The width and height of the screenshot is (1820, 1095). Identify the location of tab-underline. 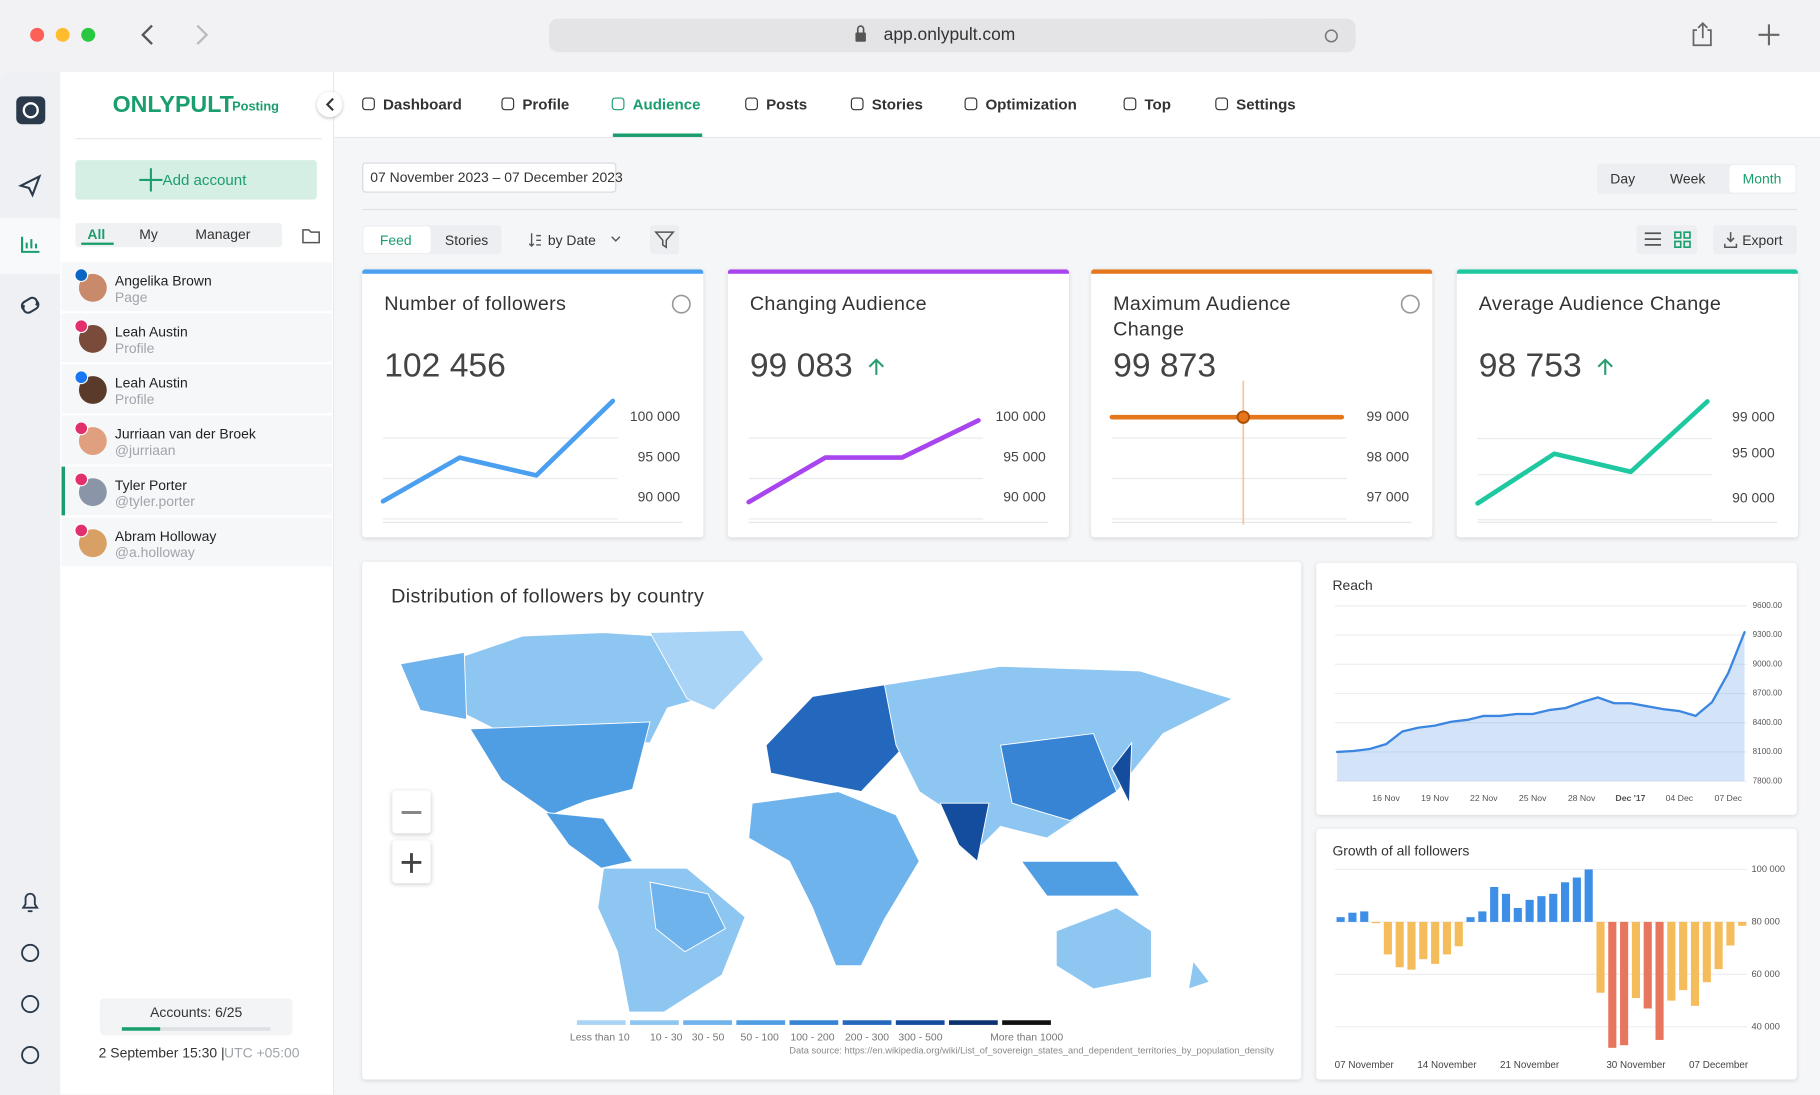
(657, 135).